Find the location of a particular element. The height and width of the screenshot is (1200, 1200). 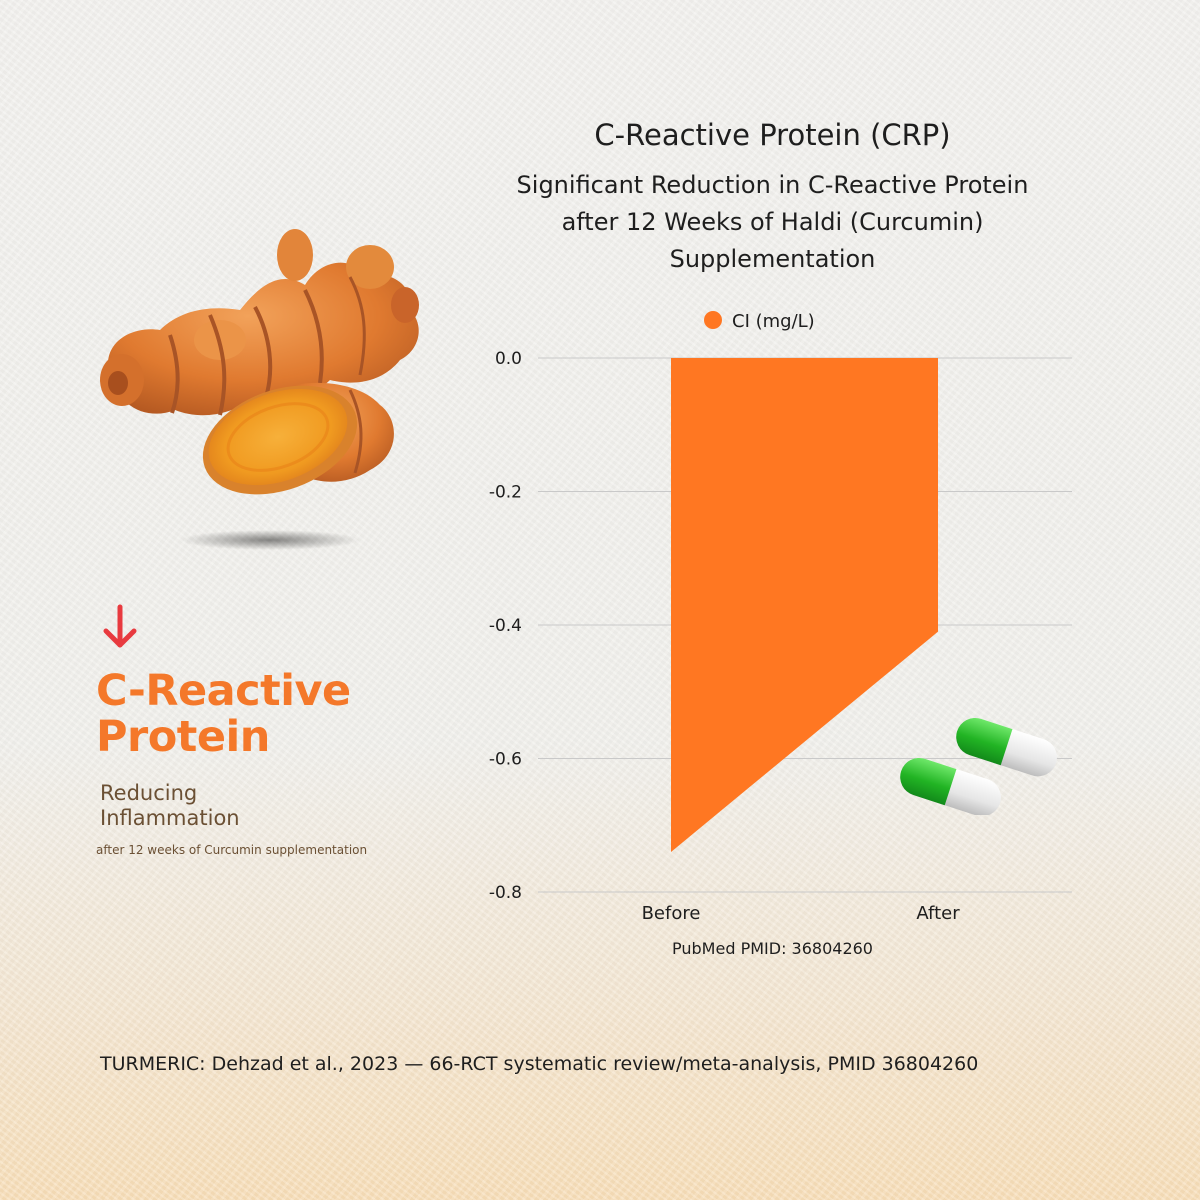

legend-swatch is located at coordinates (713, 320).